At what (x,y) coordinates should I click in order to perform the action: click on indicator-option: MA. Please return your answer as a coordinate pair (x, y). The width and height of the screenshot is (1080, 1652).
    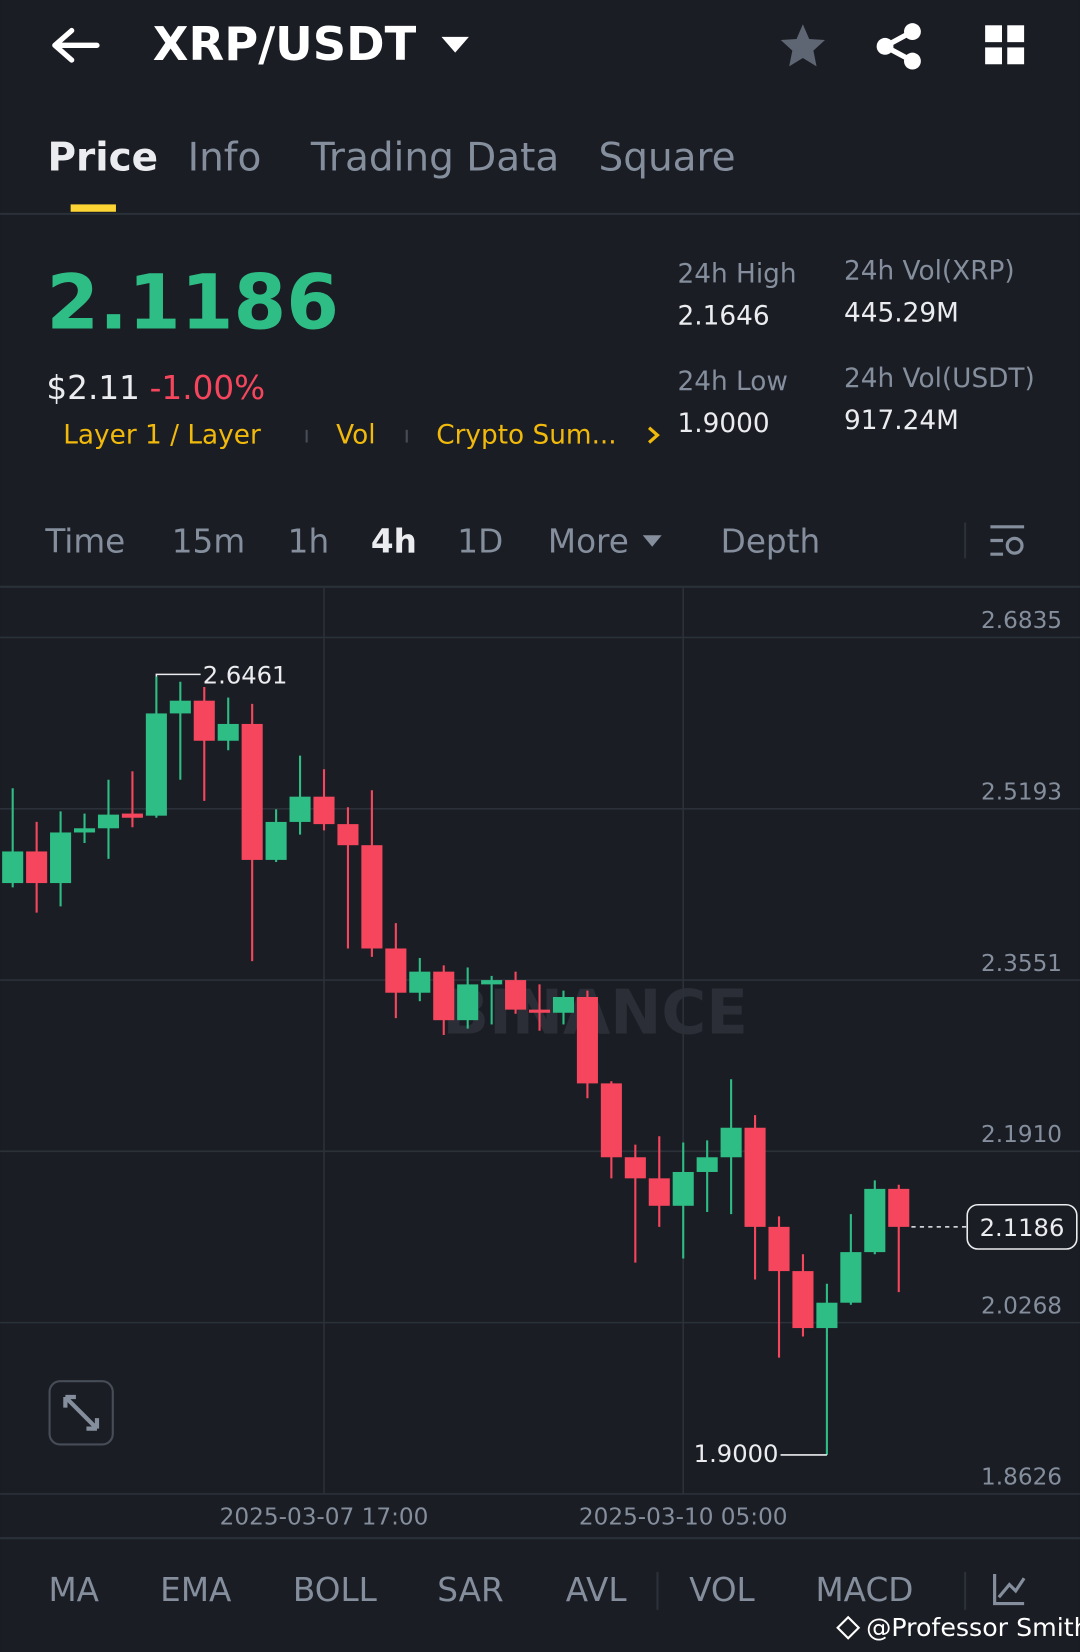
    Looking at the image, I should click on (74, 1590).